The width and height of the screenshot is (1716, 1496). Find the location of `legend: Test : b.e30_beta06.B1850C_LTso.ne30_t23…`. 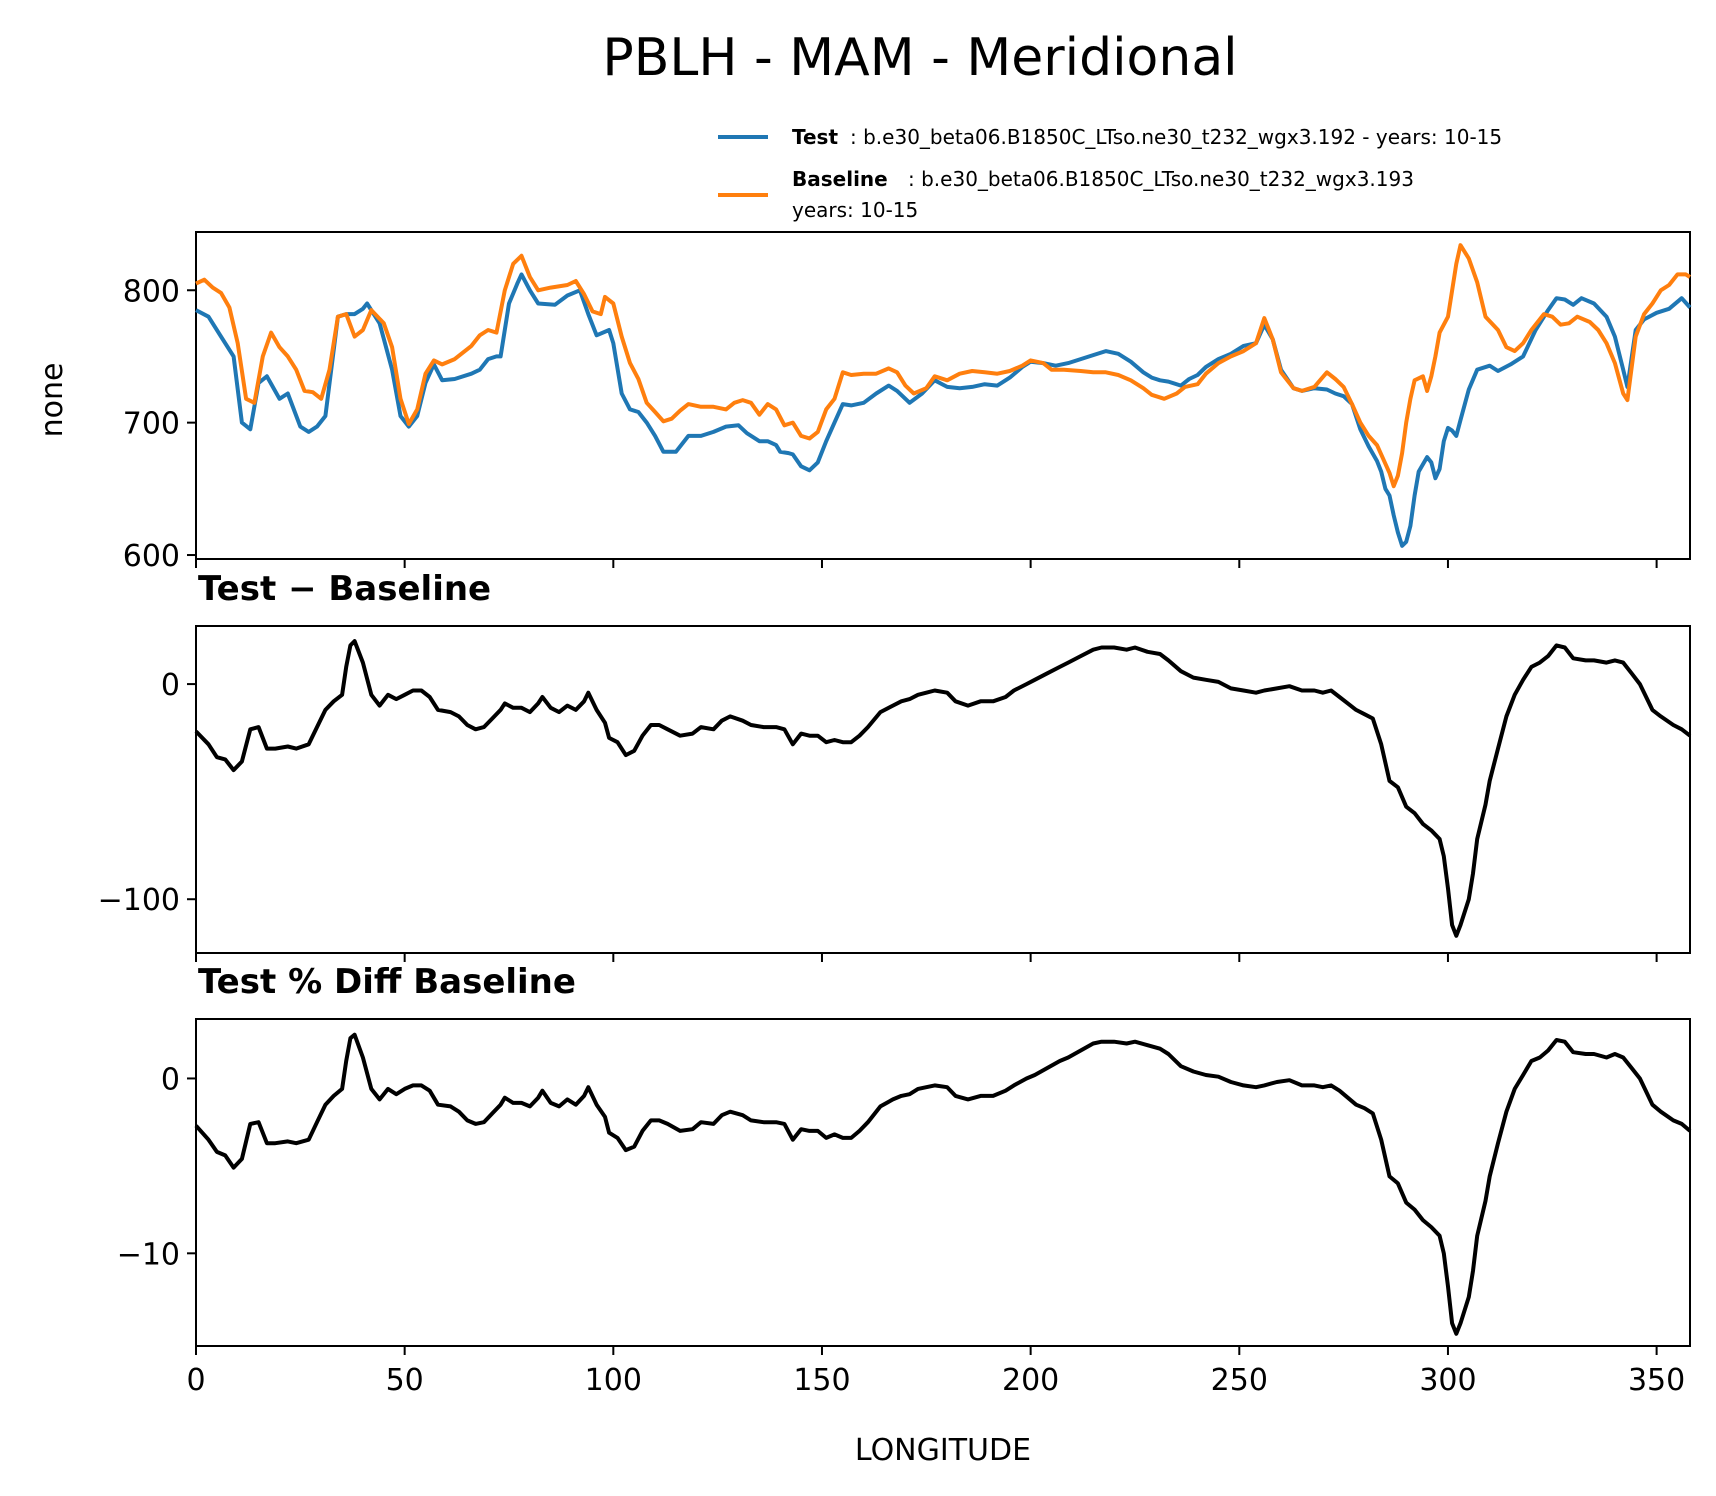

legend: Test : b.e30_beta06.B1850C_LTso.ne30_t23… is located at coordinates (1110, 173).